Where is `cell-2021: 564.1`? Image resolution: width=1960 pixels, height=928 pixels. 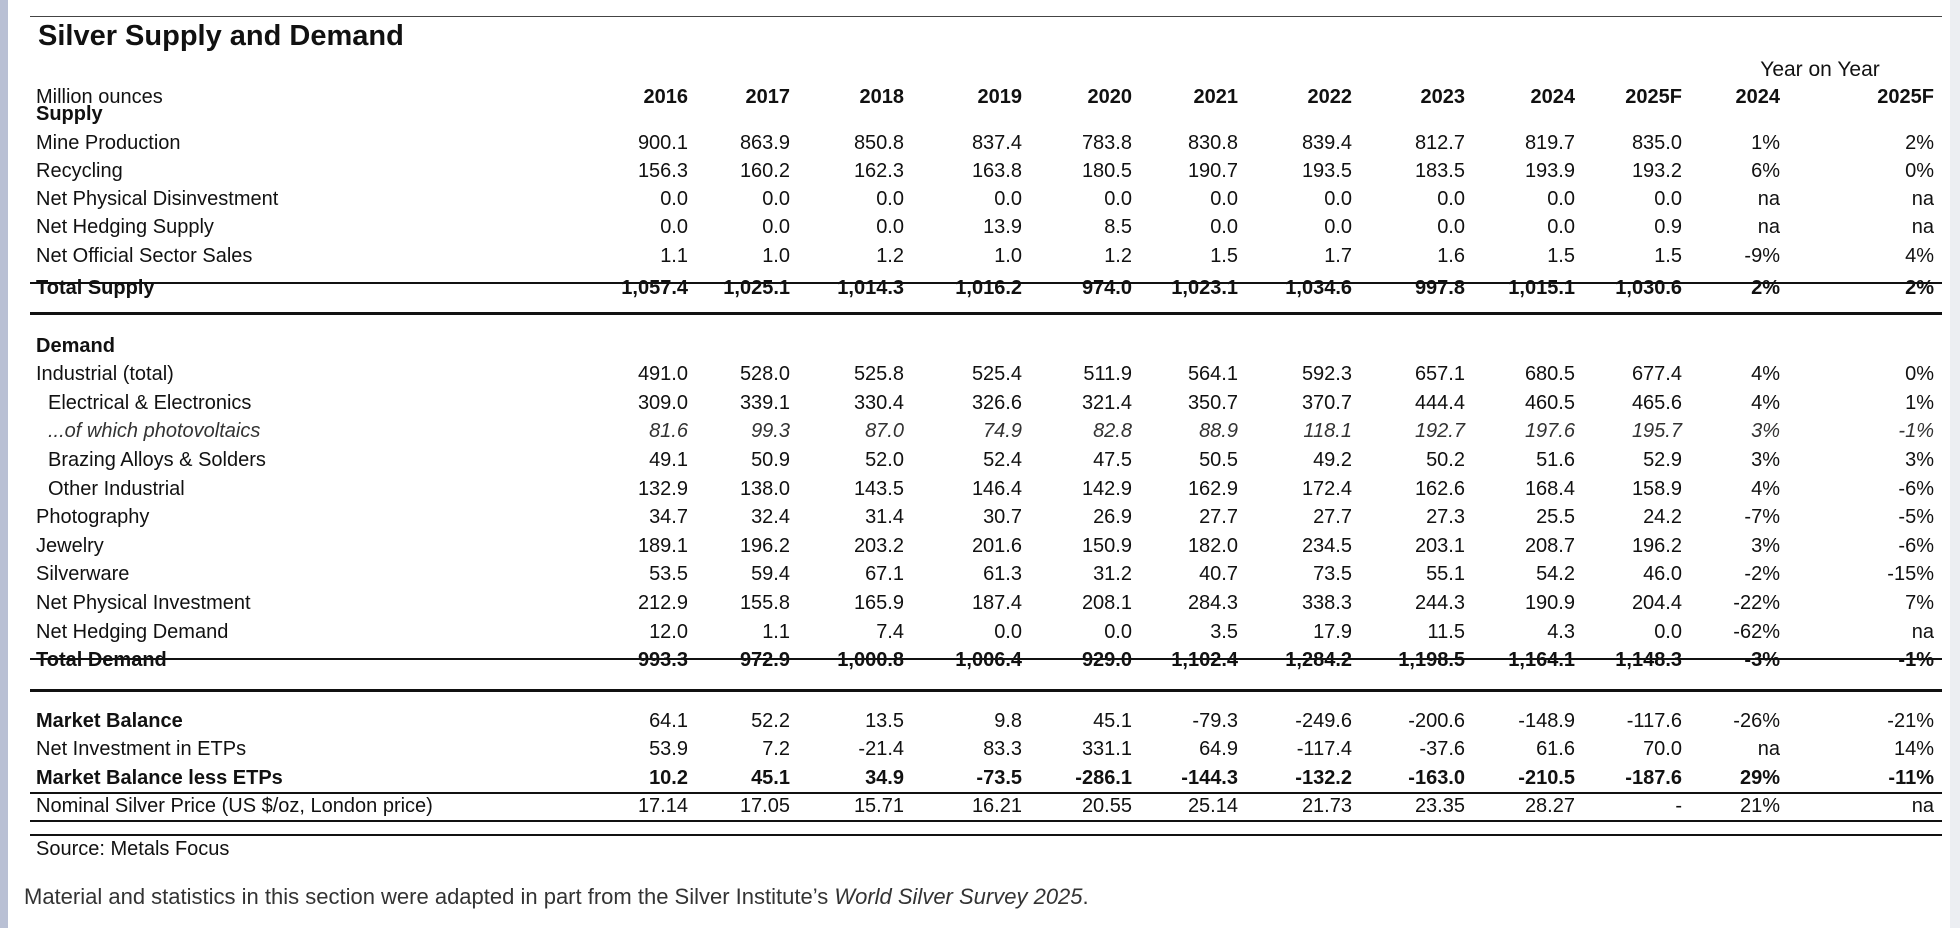 cell-2021: 564.1 is located at coordinates (1212, 374).